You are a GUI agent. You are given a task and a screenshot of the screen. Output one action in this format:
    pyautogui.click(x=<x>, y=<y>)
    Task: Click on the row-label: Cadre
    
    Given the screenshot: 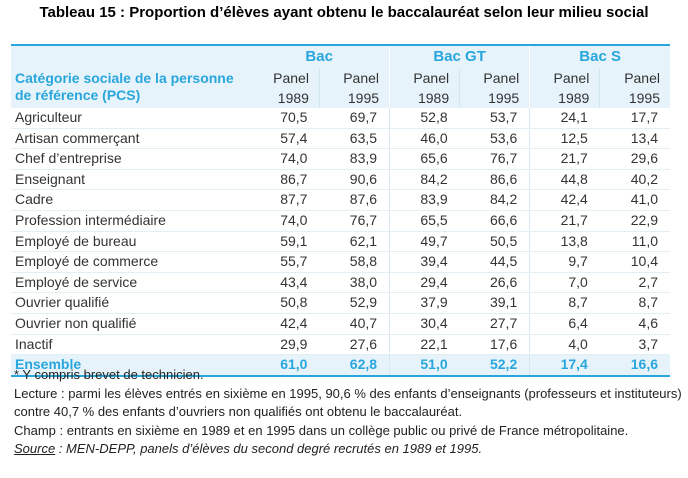 What is the action you would take?
    pyautogui.click(x=130, y=200)
    